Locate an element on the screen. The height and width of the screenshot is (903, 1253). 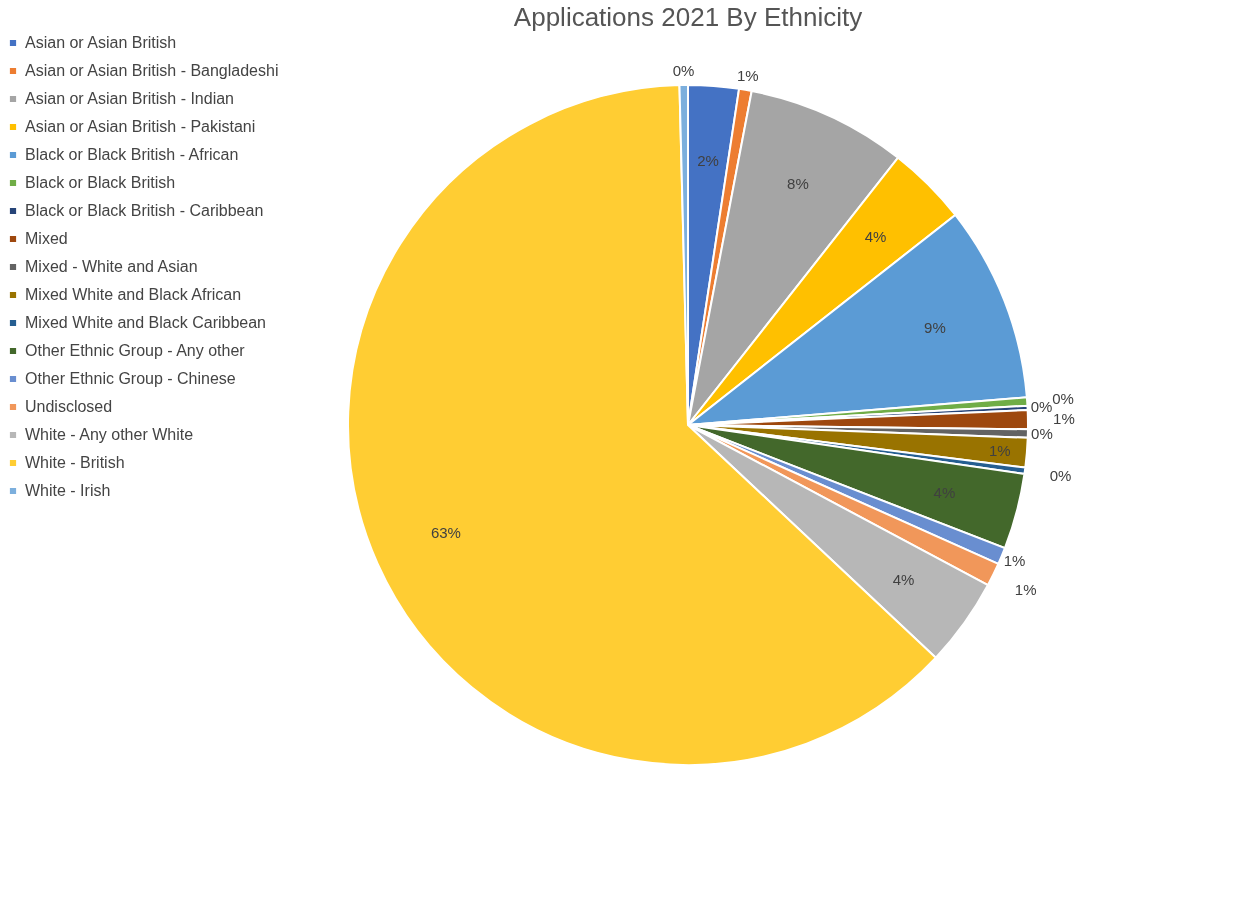
legend-label: Other Ethnic Group - Any other is located at coordinates (135, 350).